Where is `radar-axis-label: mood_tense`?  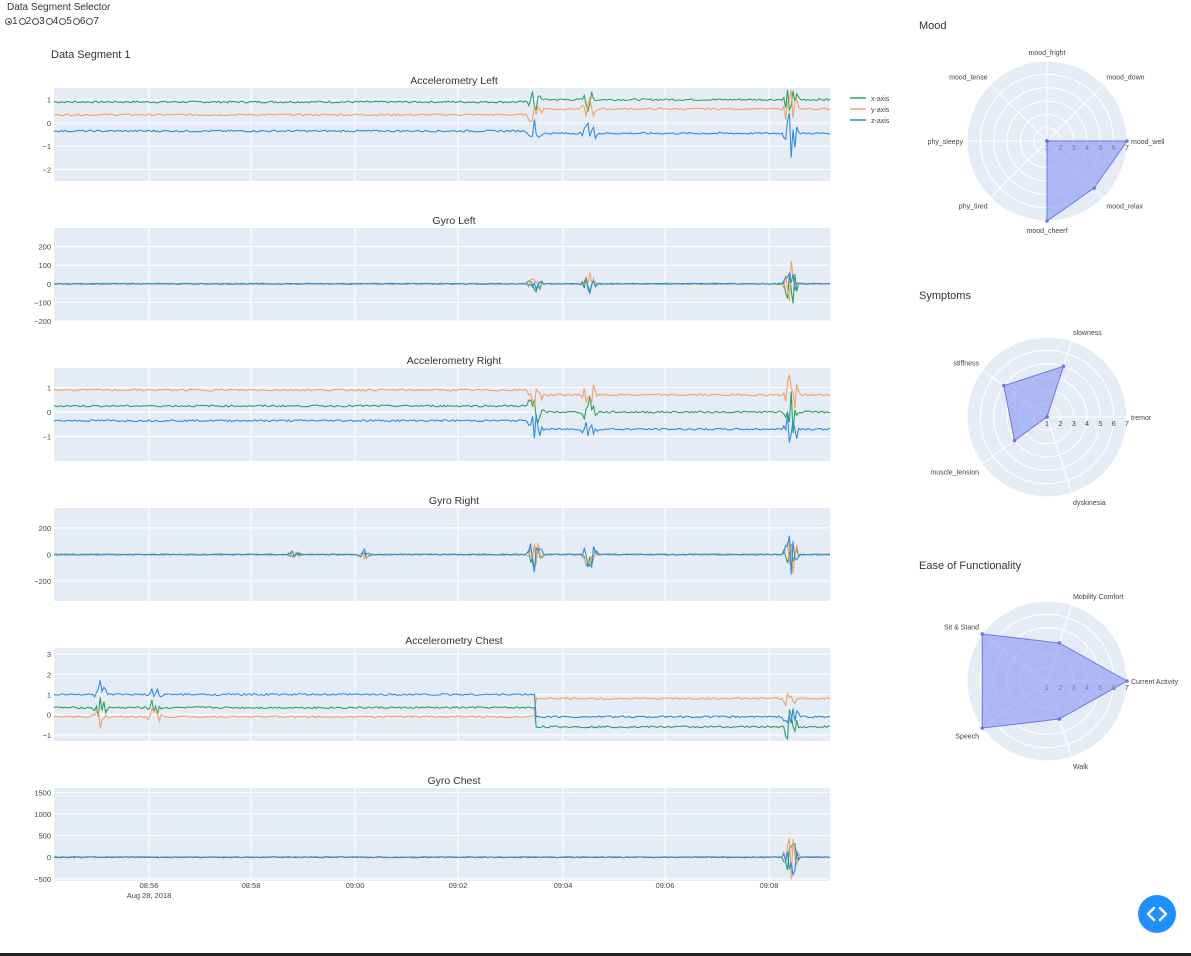
radar-axis-label: mood_tense is located at coordinates (968, 78).